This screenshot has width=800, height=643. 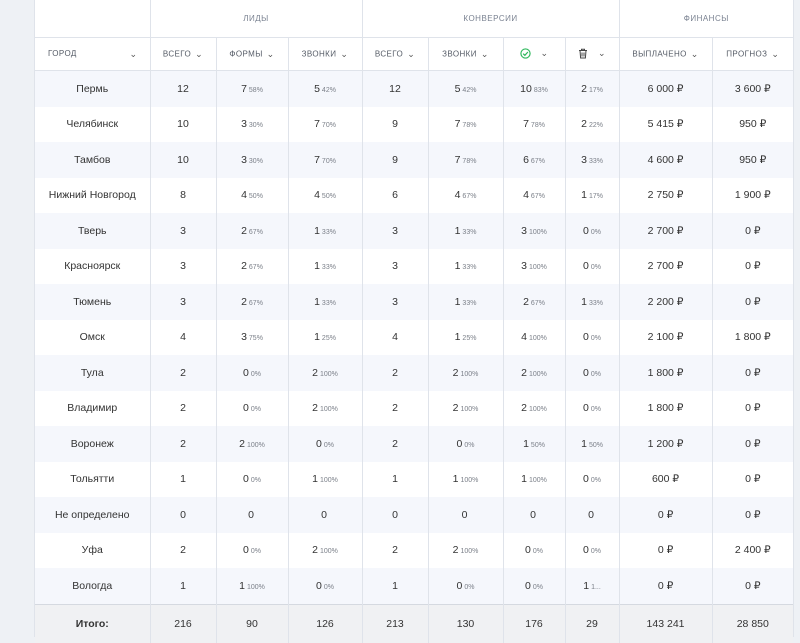 I want to click on cell-forecast: 1 800 ₽, so click(x=752, y=338).